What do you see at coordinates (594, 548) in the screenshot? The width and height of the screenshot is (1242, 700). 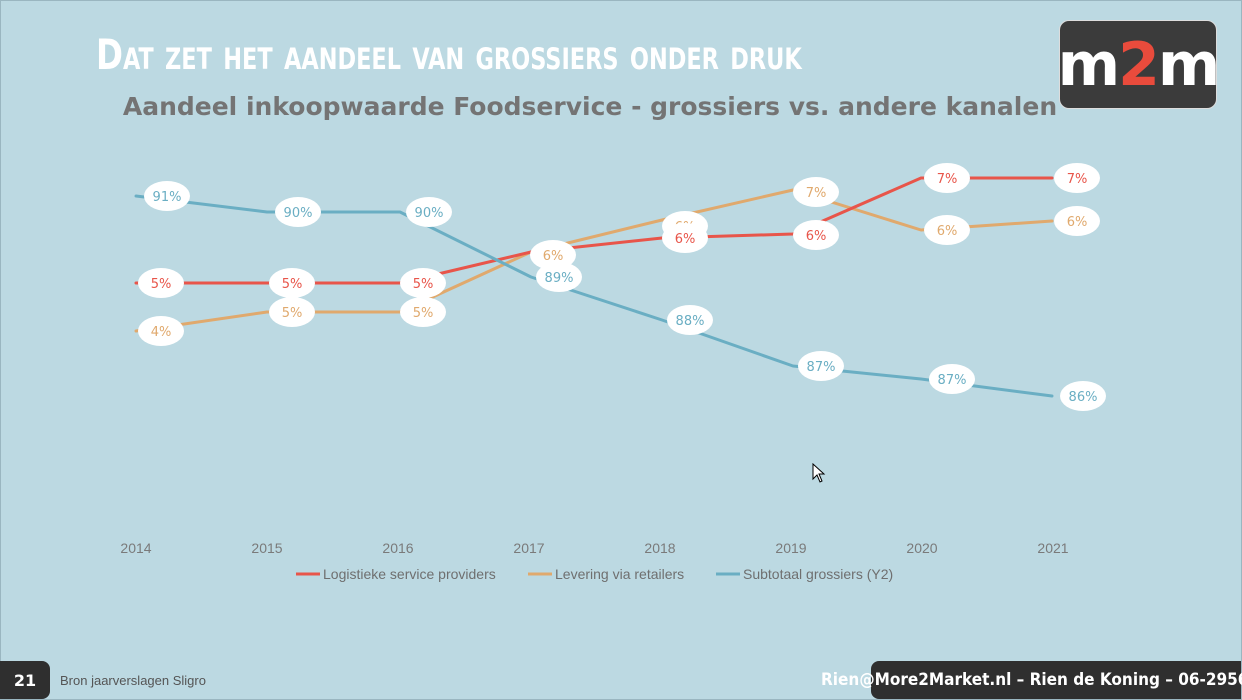 I see `x-axis: 2014 2015 2016 2017 2018 2019 2020 2021` at bounding box center [594, 548].